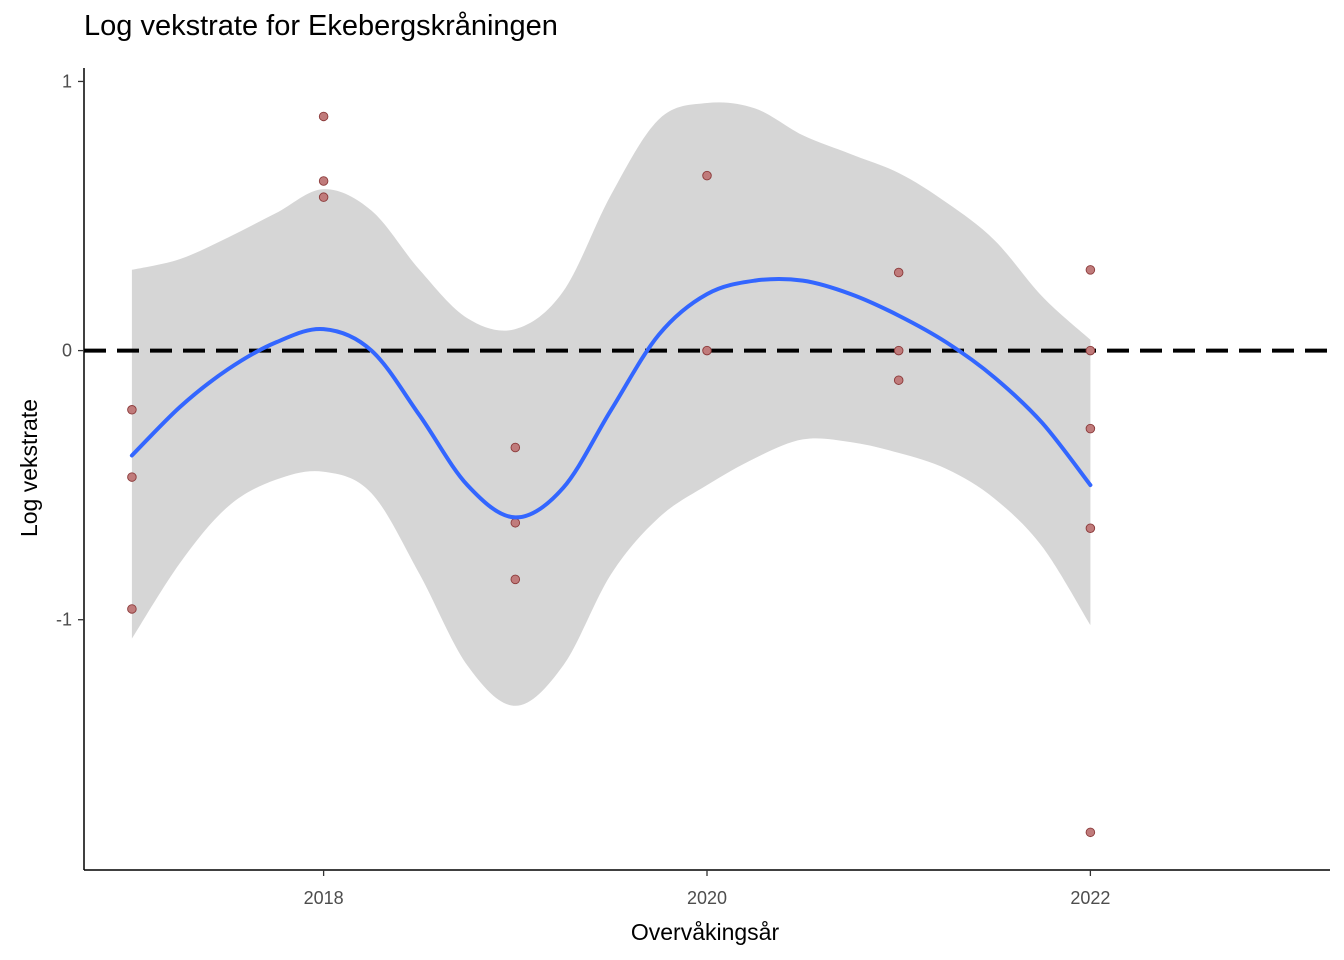 This screenshot has width=1344, height=960. Describe the element at coordinates (67, 351) in the screenshot. I see `y-tick-label: 0` at that location.